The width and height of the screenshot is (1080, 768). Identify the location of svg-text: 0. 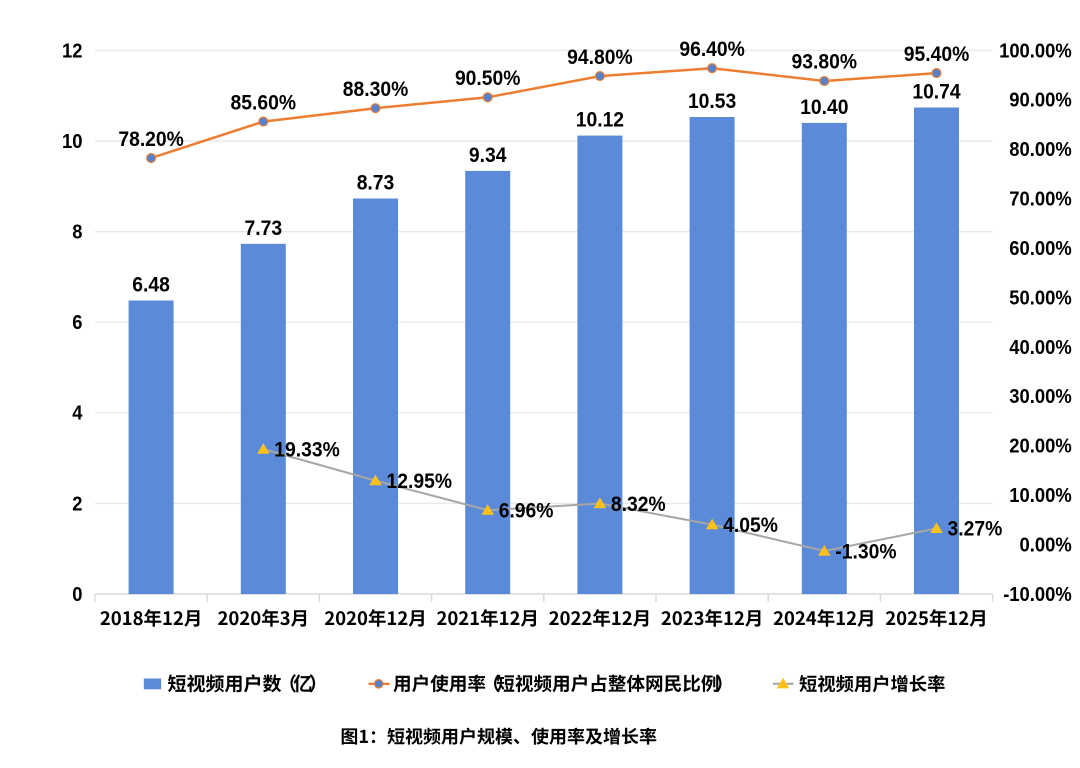
(77, 595).